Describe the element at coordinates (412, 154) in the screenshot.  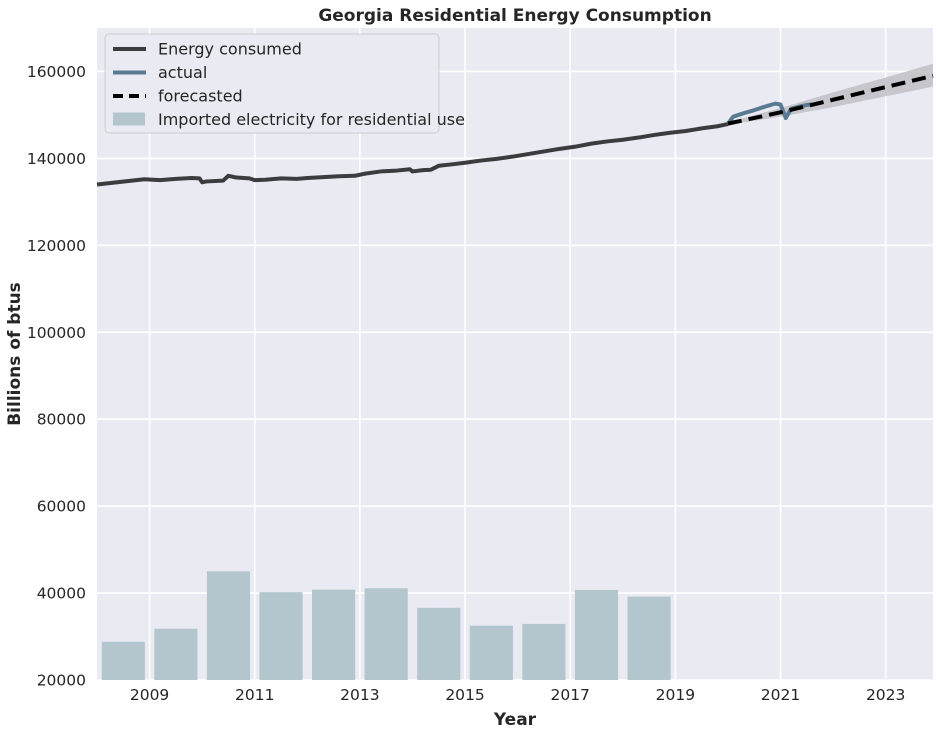
I see `energy-consumed-line` at that location.